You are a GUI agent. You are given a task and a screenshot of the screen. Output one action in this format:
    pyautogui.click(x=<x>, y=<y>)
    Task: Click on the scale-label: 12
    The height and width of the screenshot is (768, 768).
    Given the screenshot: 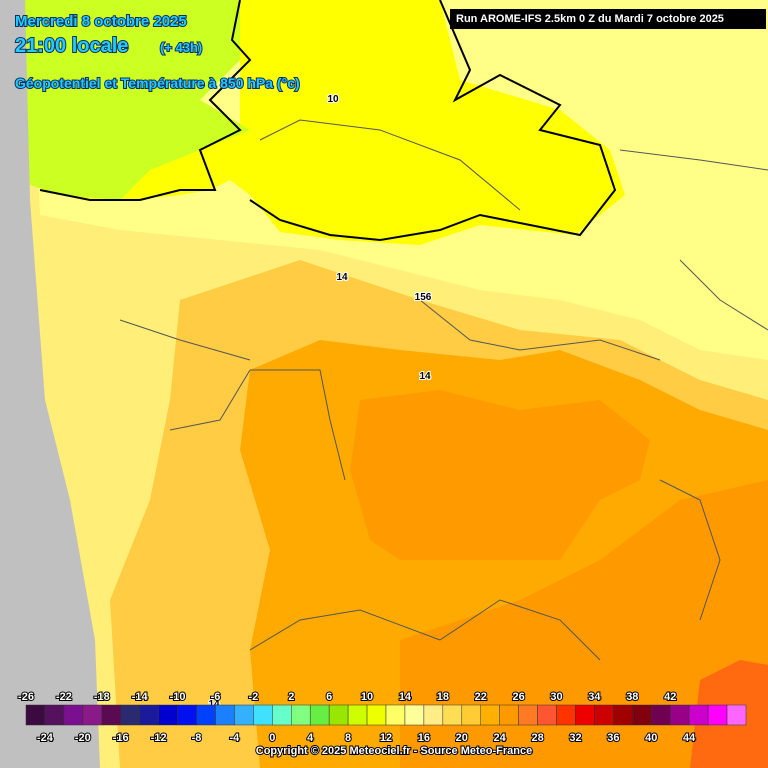 What is the action you would take?
    pyautogui.click(x=386, y=738)
    